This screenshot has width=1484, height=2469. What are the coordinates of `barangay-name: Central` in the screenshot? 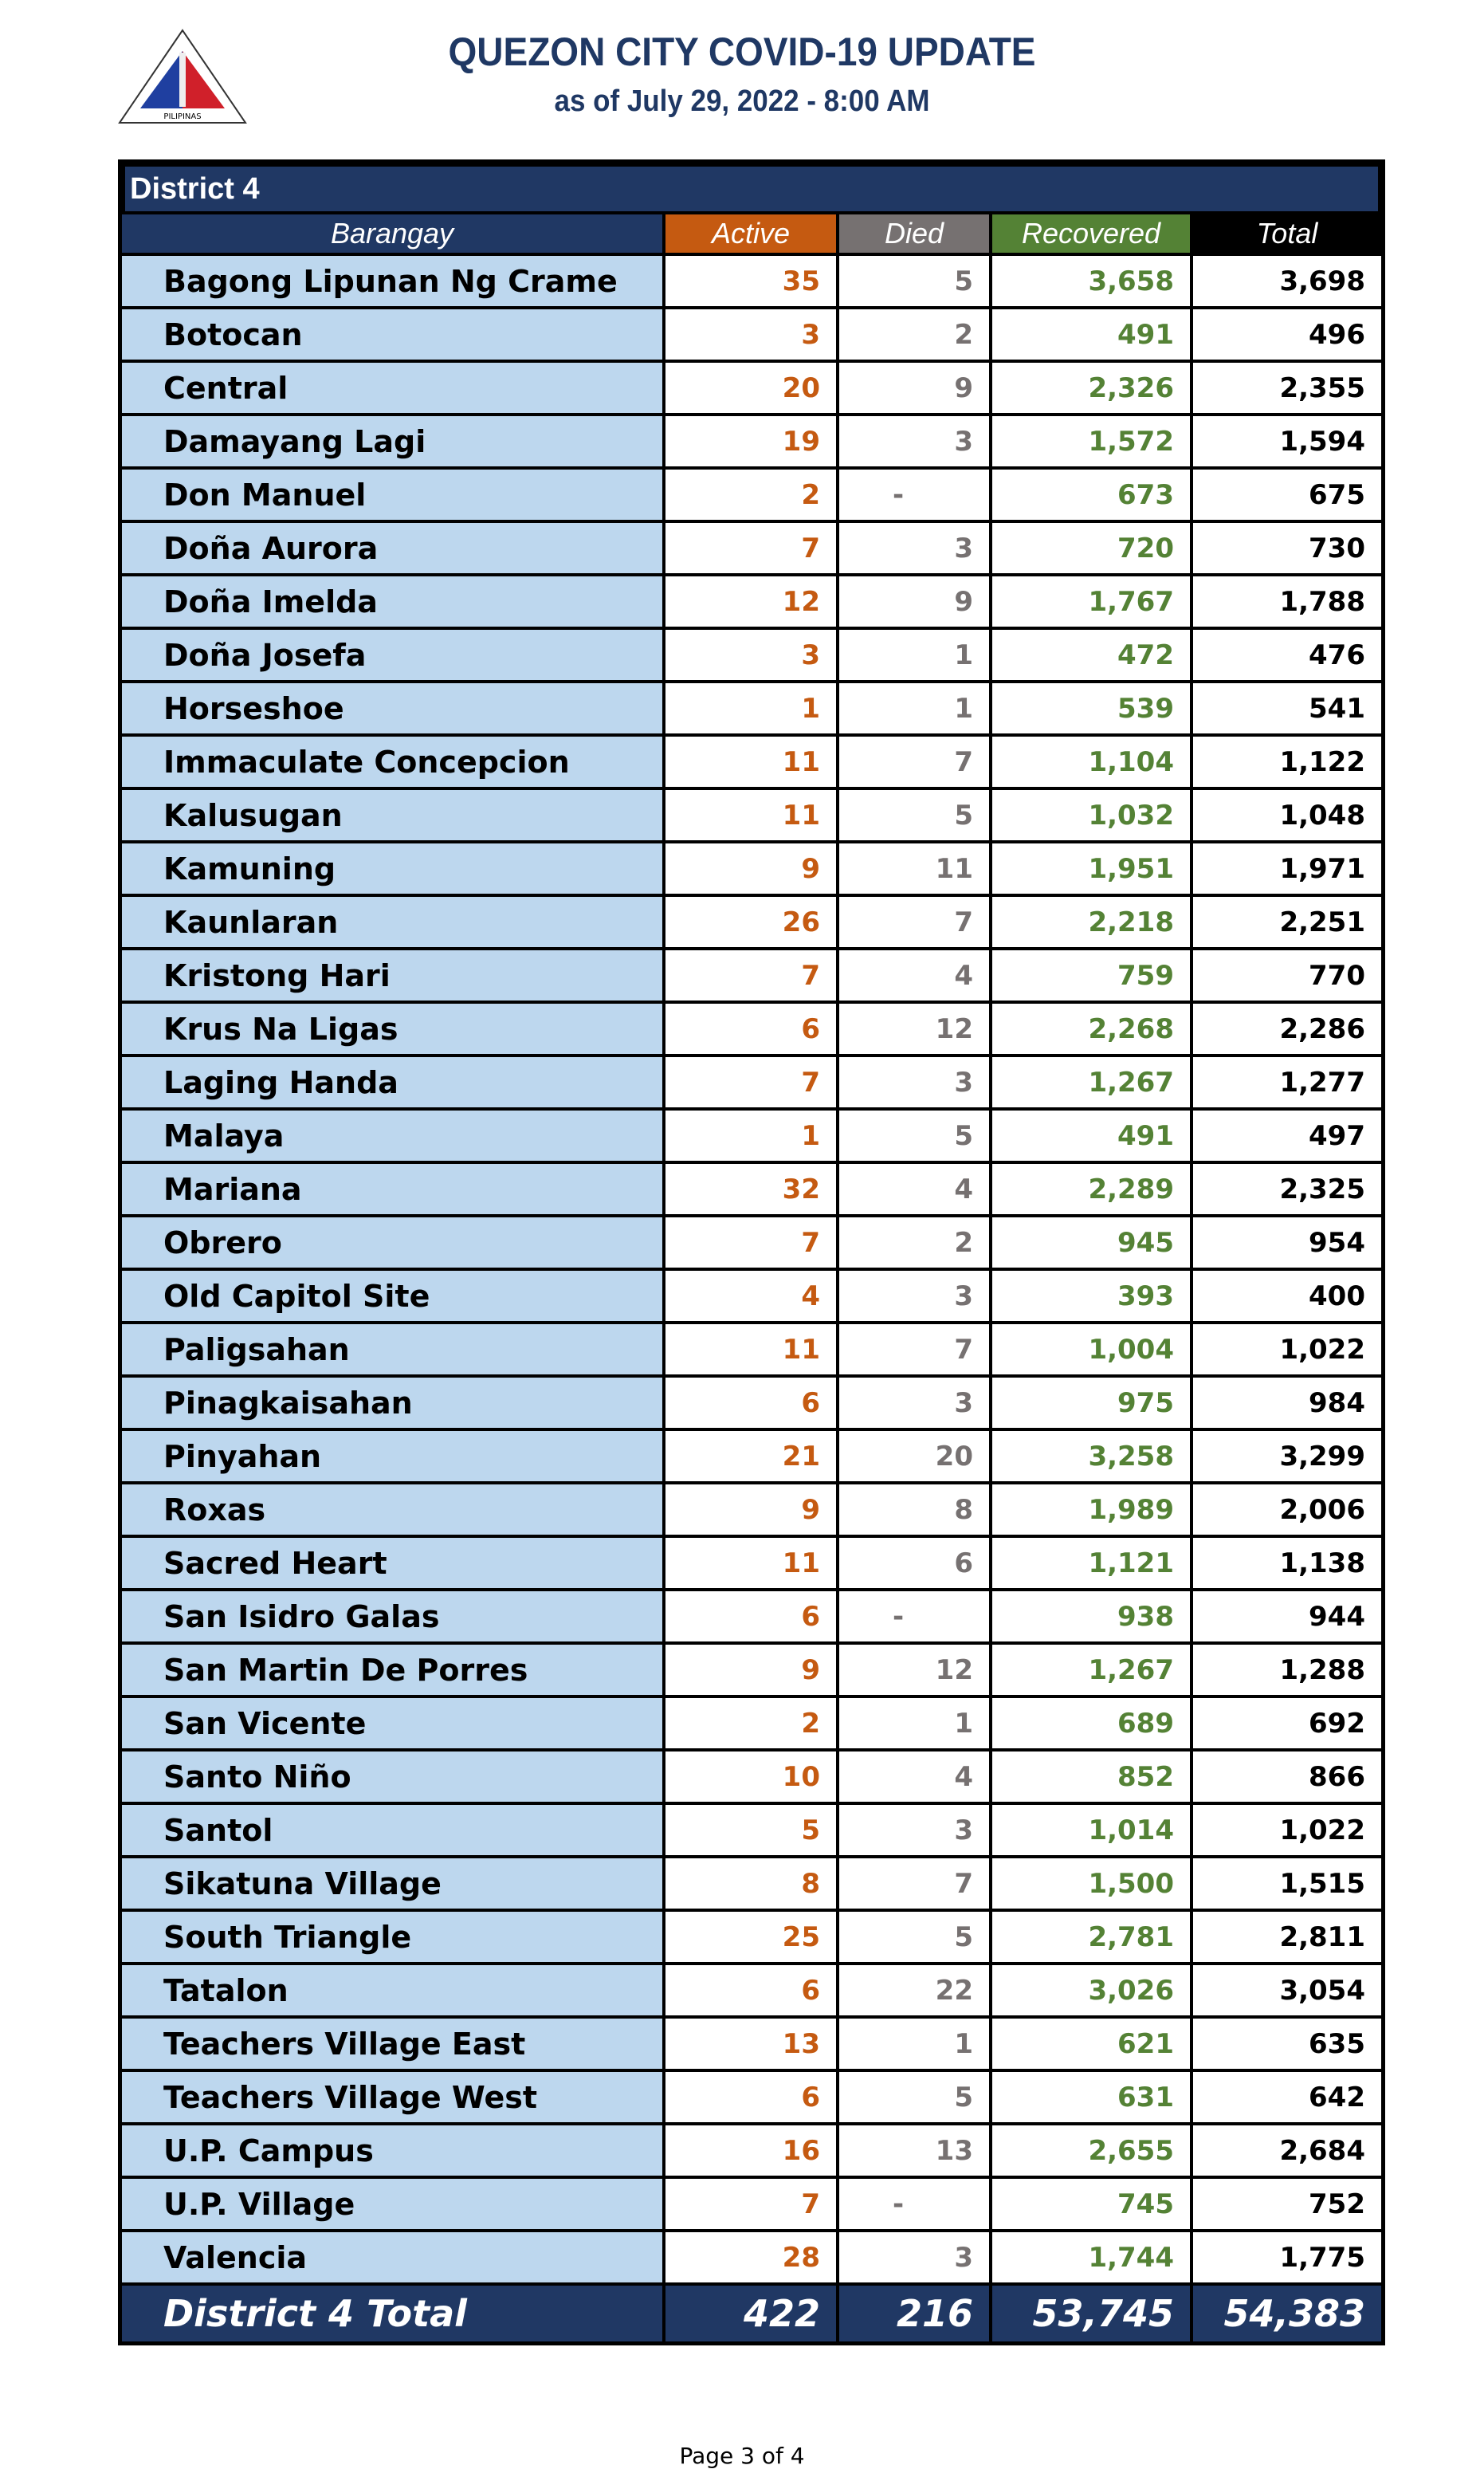 It's located at (392, 388).